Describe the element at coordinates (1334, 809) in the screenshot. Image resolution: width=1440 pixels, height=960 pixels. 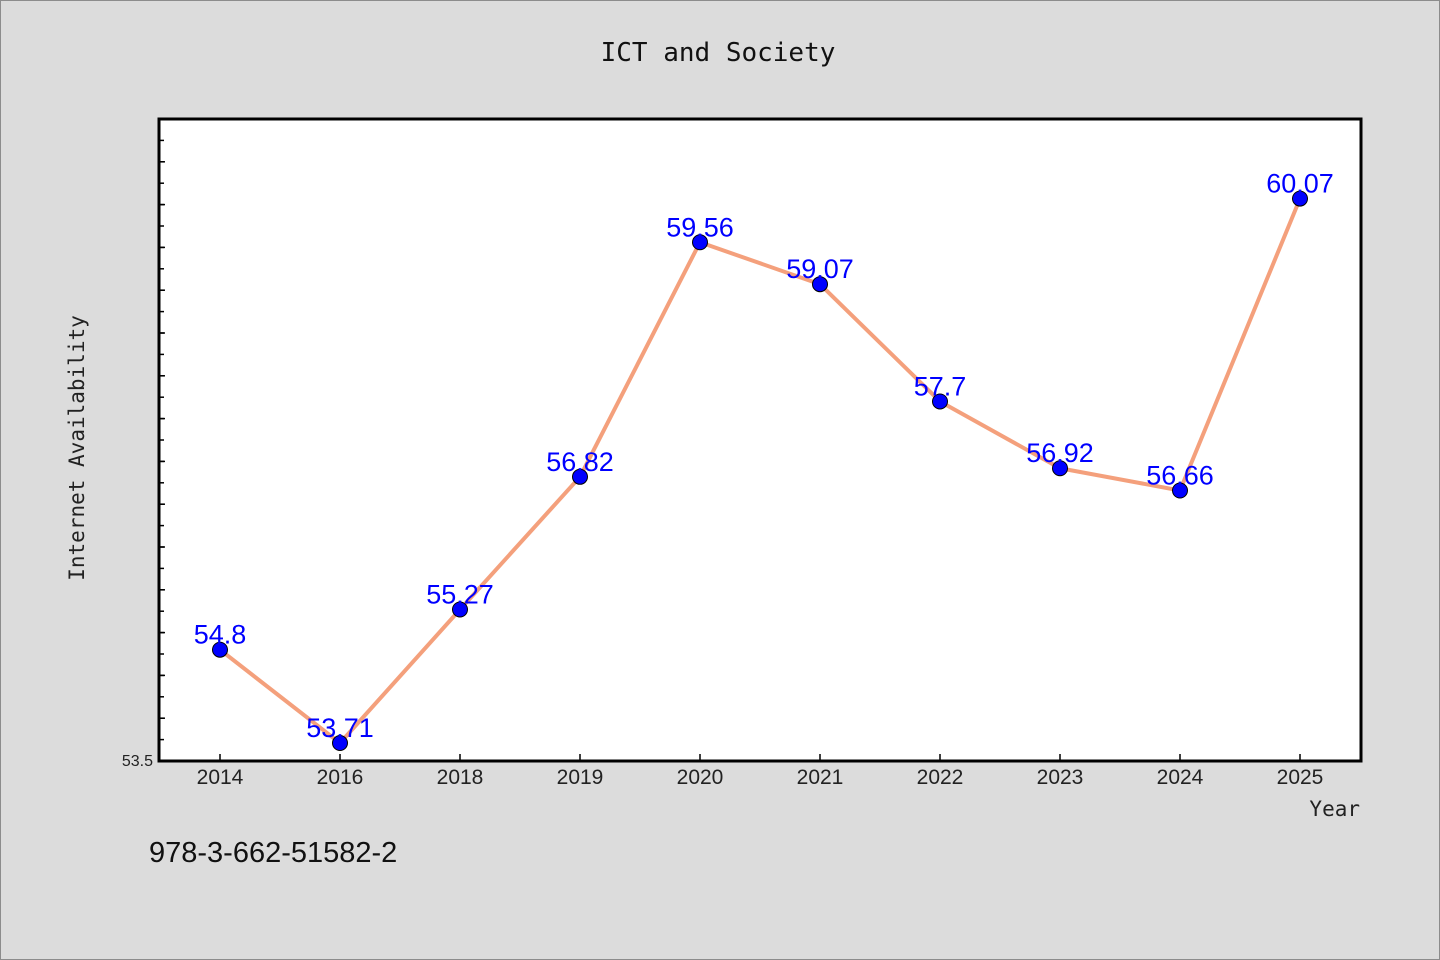
I see `x-axis-title: Year` at that location.